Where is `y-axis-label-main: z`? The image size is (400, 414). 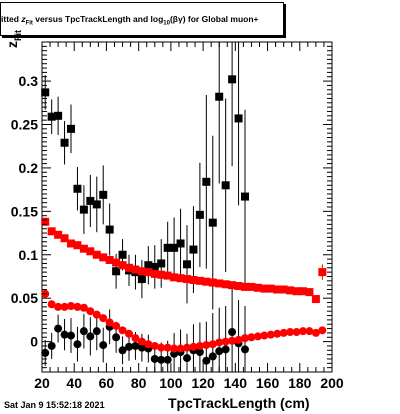 y-axis-label-main: z is located at coordinates (12, 44).